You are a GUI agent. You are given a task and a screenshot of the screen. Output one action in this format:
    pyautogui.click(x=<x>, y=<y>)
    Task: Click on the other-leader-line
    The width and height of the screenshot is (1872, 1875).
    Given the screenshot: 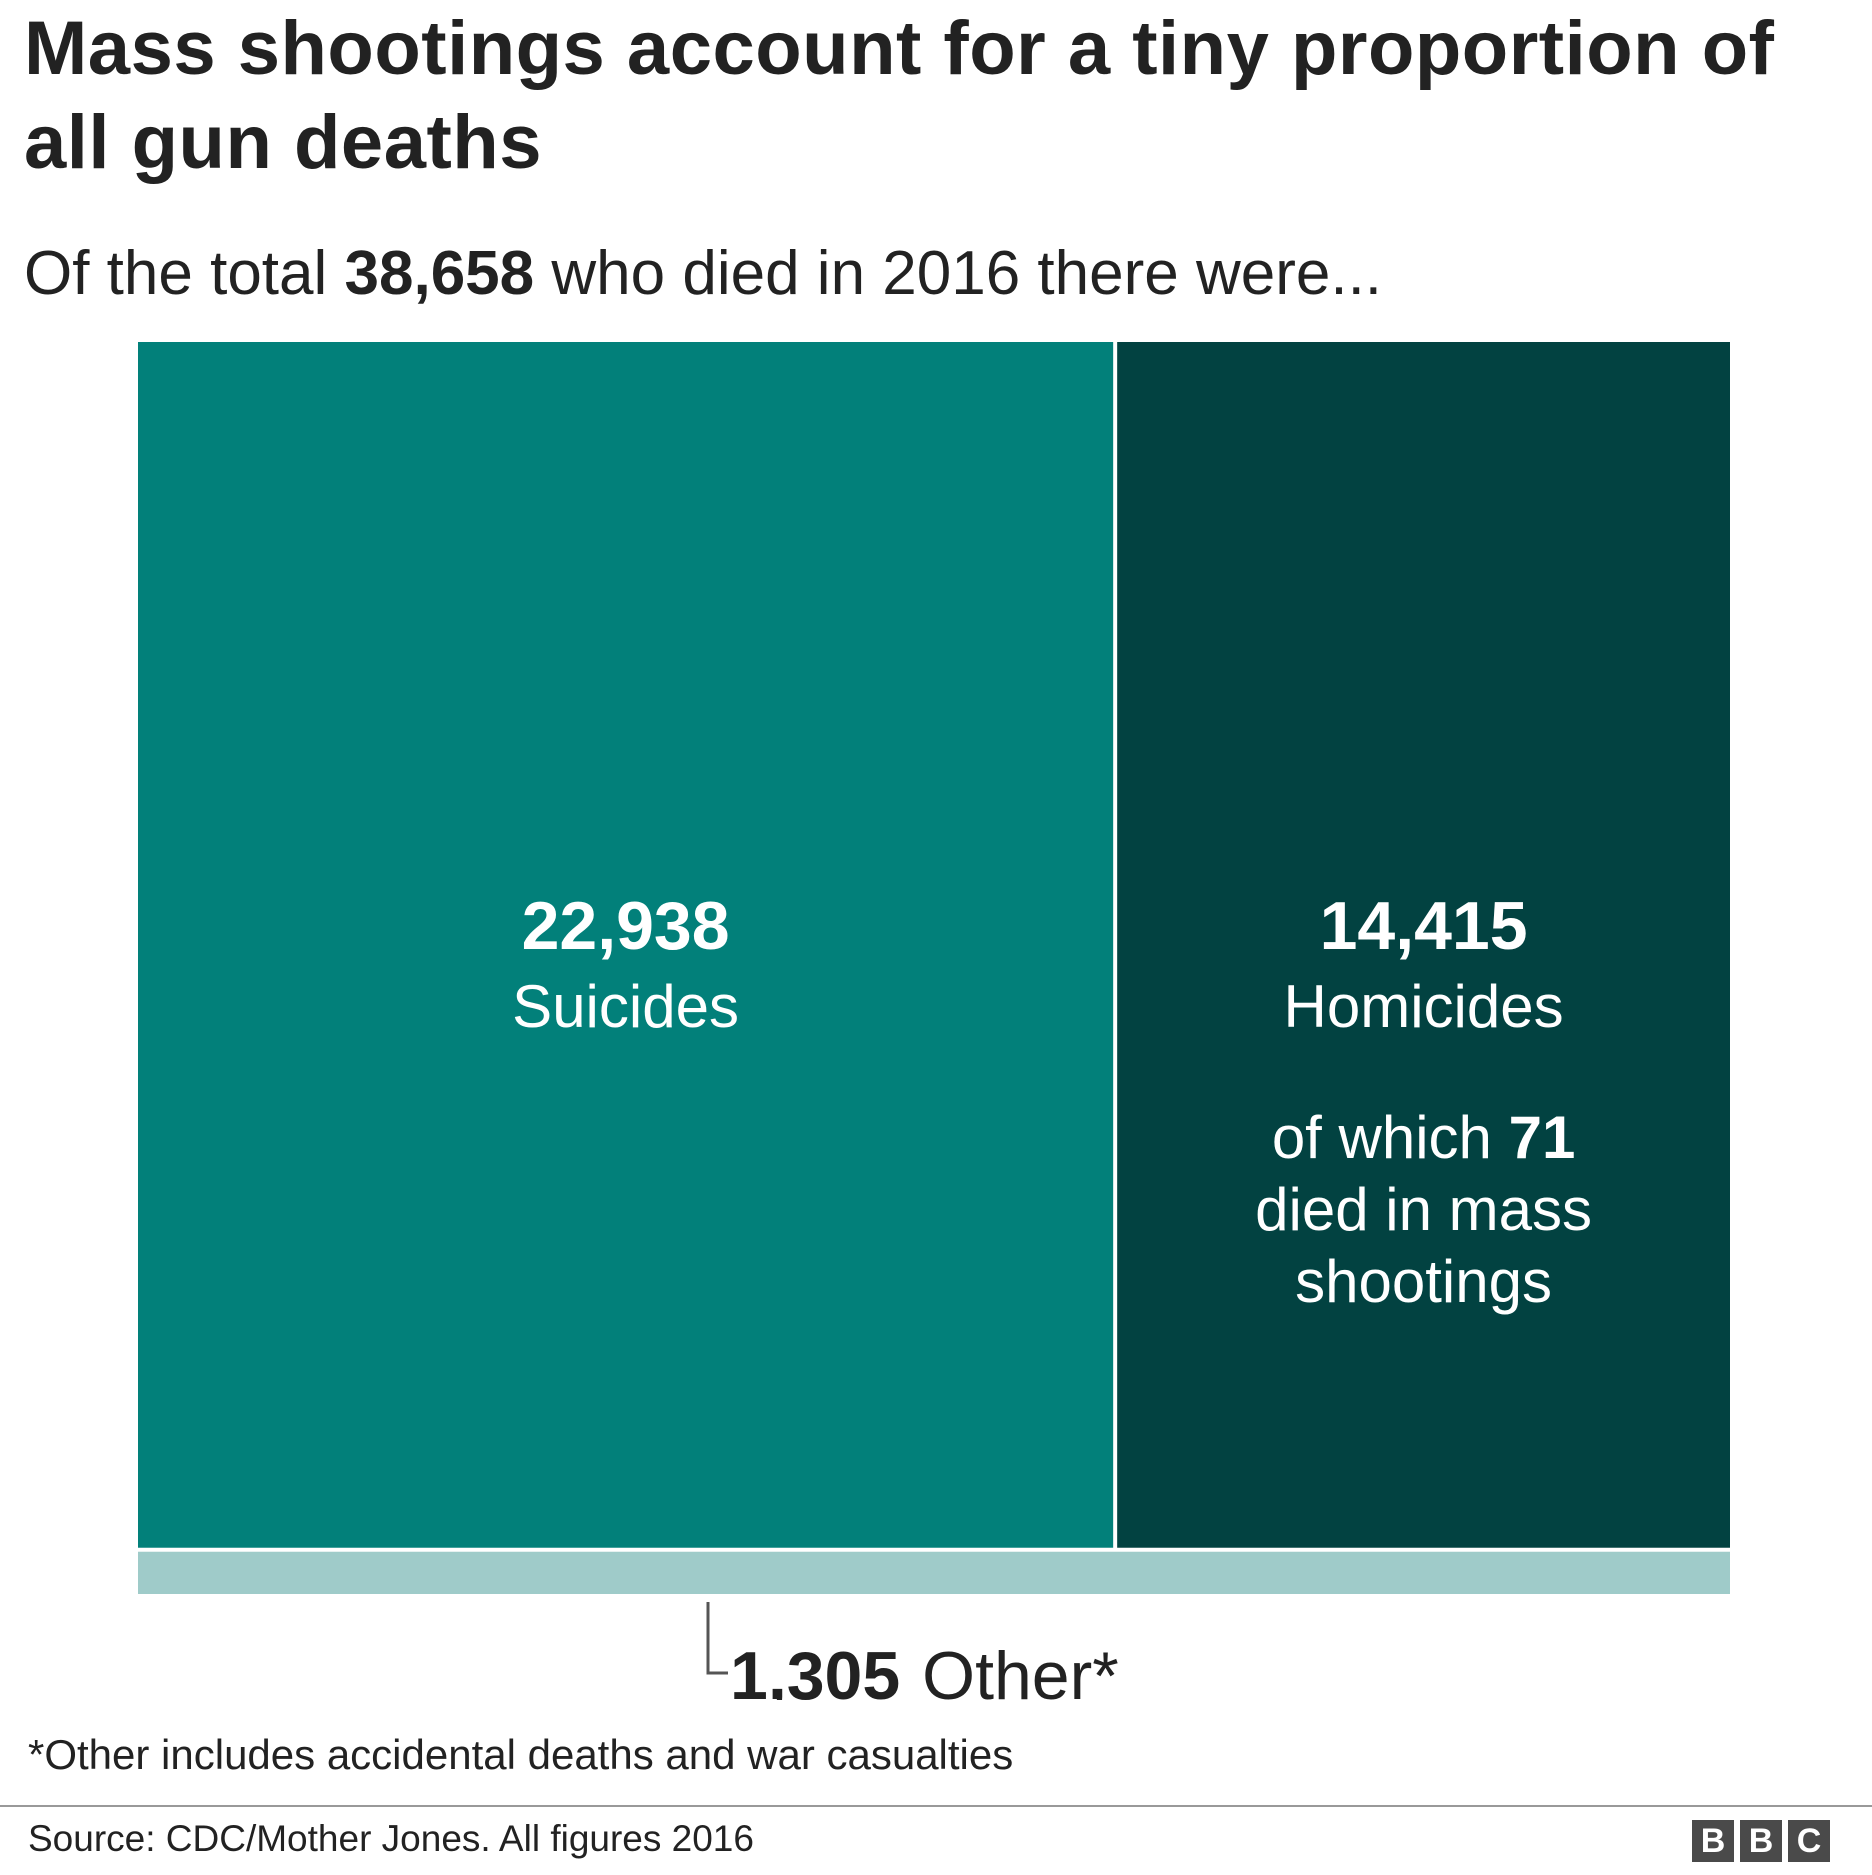 What is the action you would take?
    pyautogui.click(x=717, y=1638)
    